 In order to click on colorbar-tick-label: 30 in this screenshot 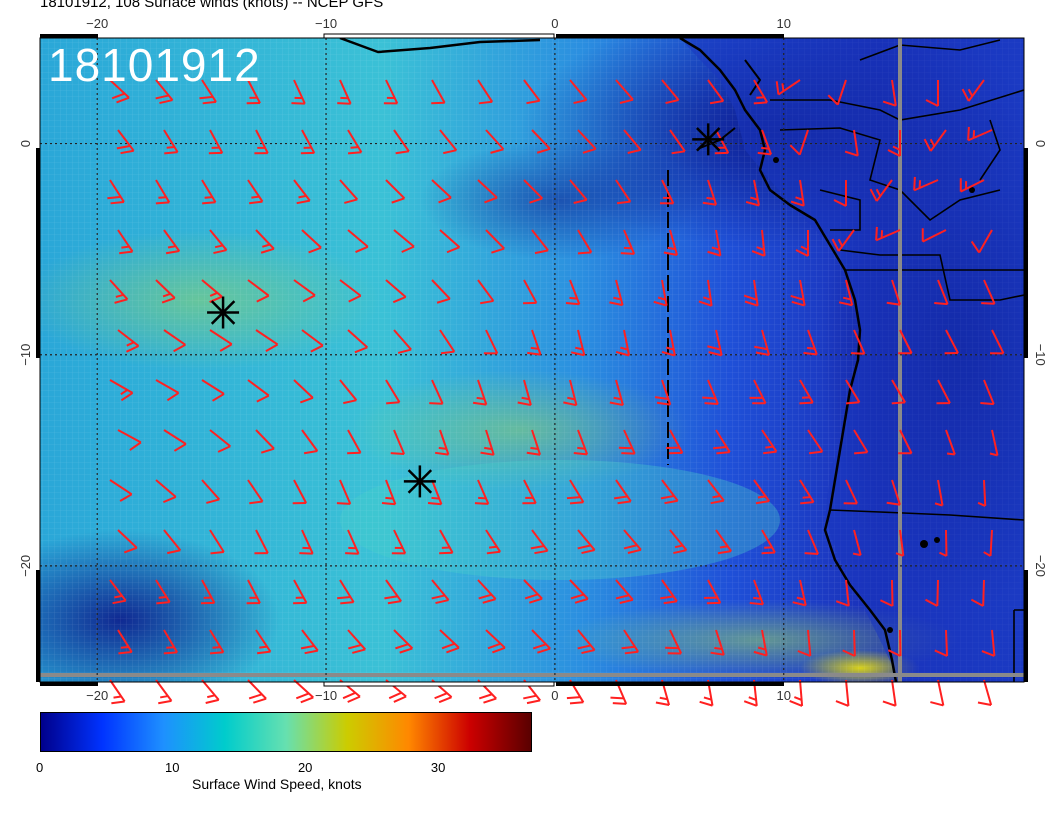, I will do `click(438, 767)`.